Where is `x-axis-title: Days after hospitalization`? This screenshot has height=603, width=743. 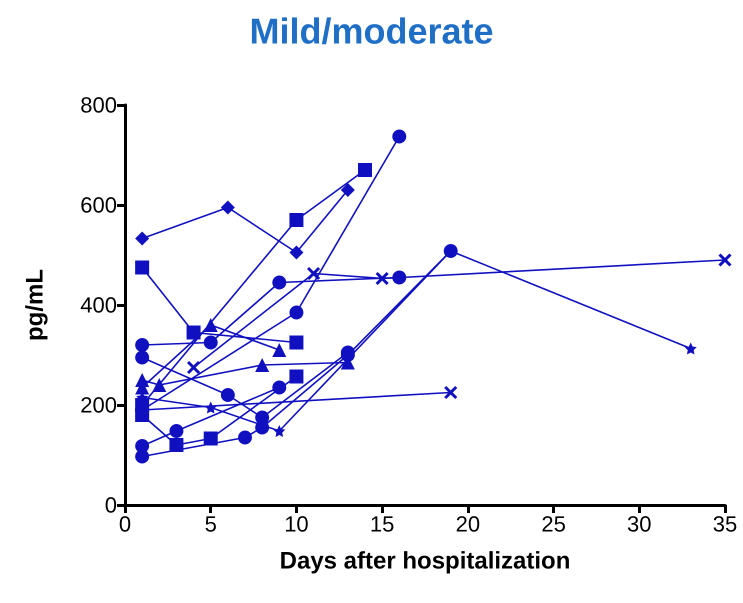 x-axis-title: Days after hospitalization is located at coordinates (425, 561).